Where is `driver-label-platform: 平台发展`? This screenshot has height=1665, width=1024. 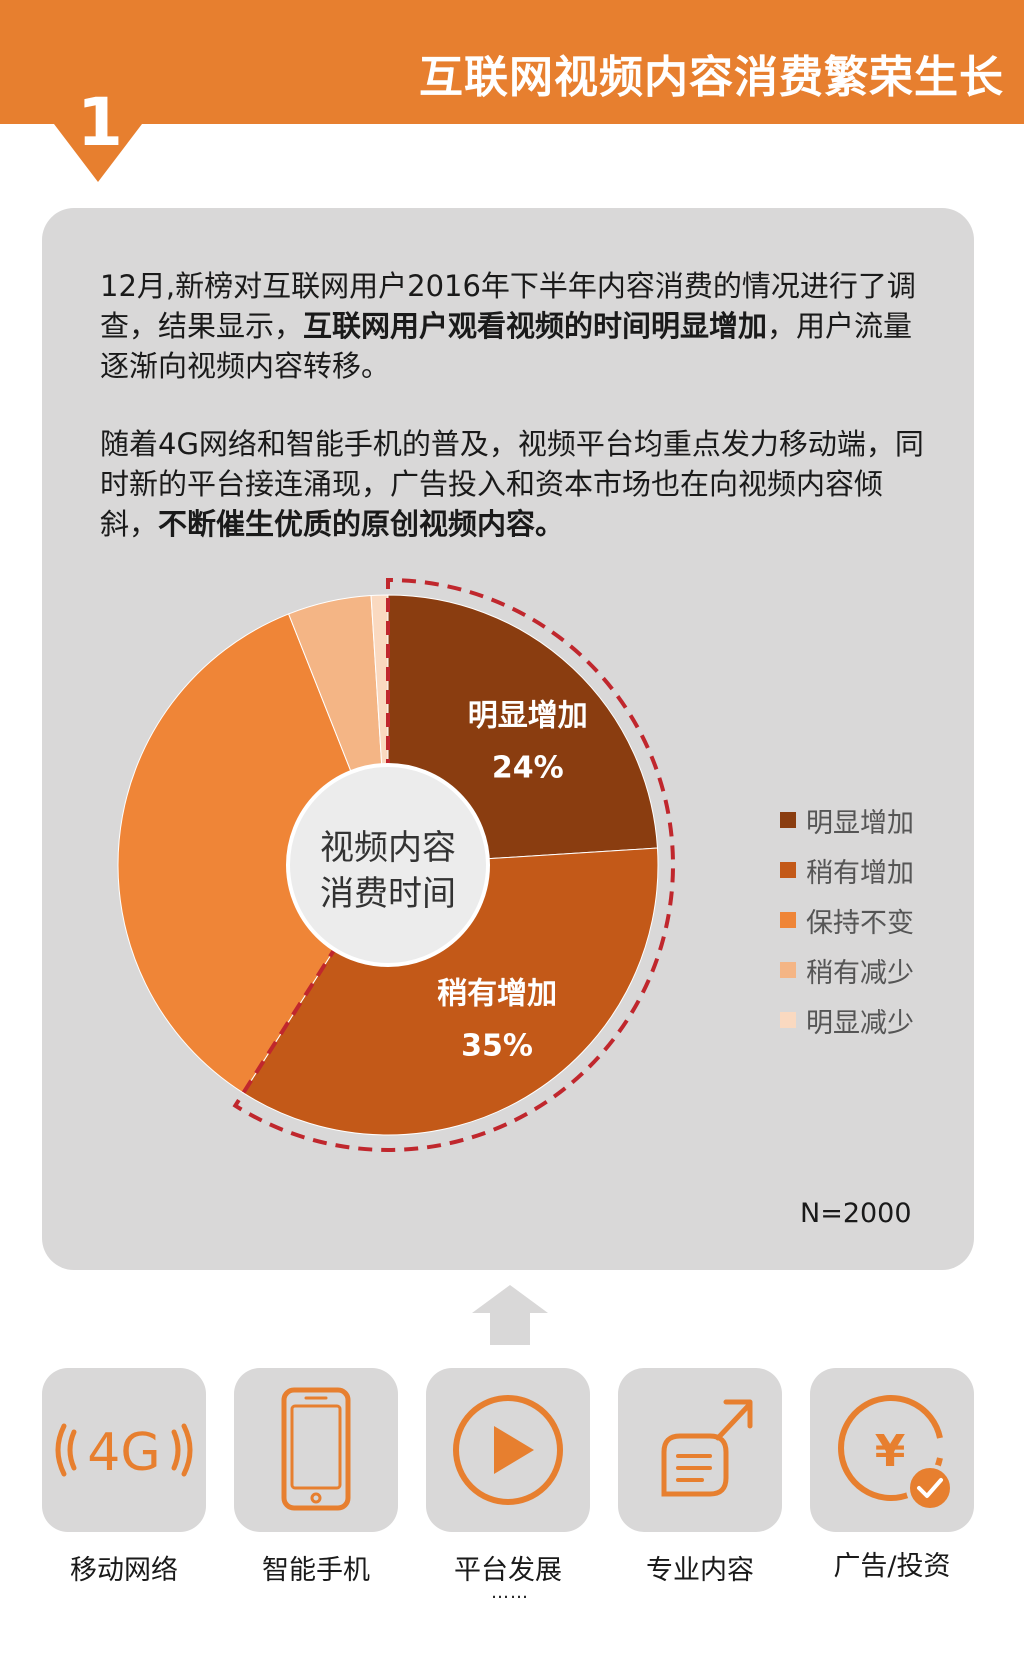
driver-label-platform: 平台发展 is located at coordinates (508, 1570).